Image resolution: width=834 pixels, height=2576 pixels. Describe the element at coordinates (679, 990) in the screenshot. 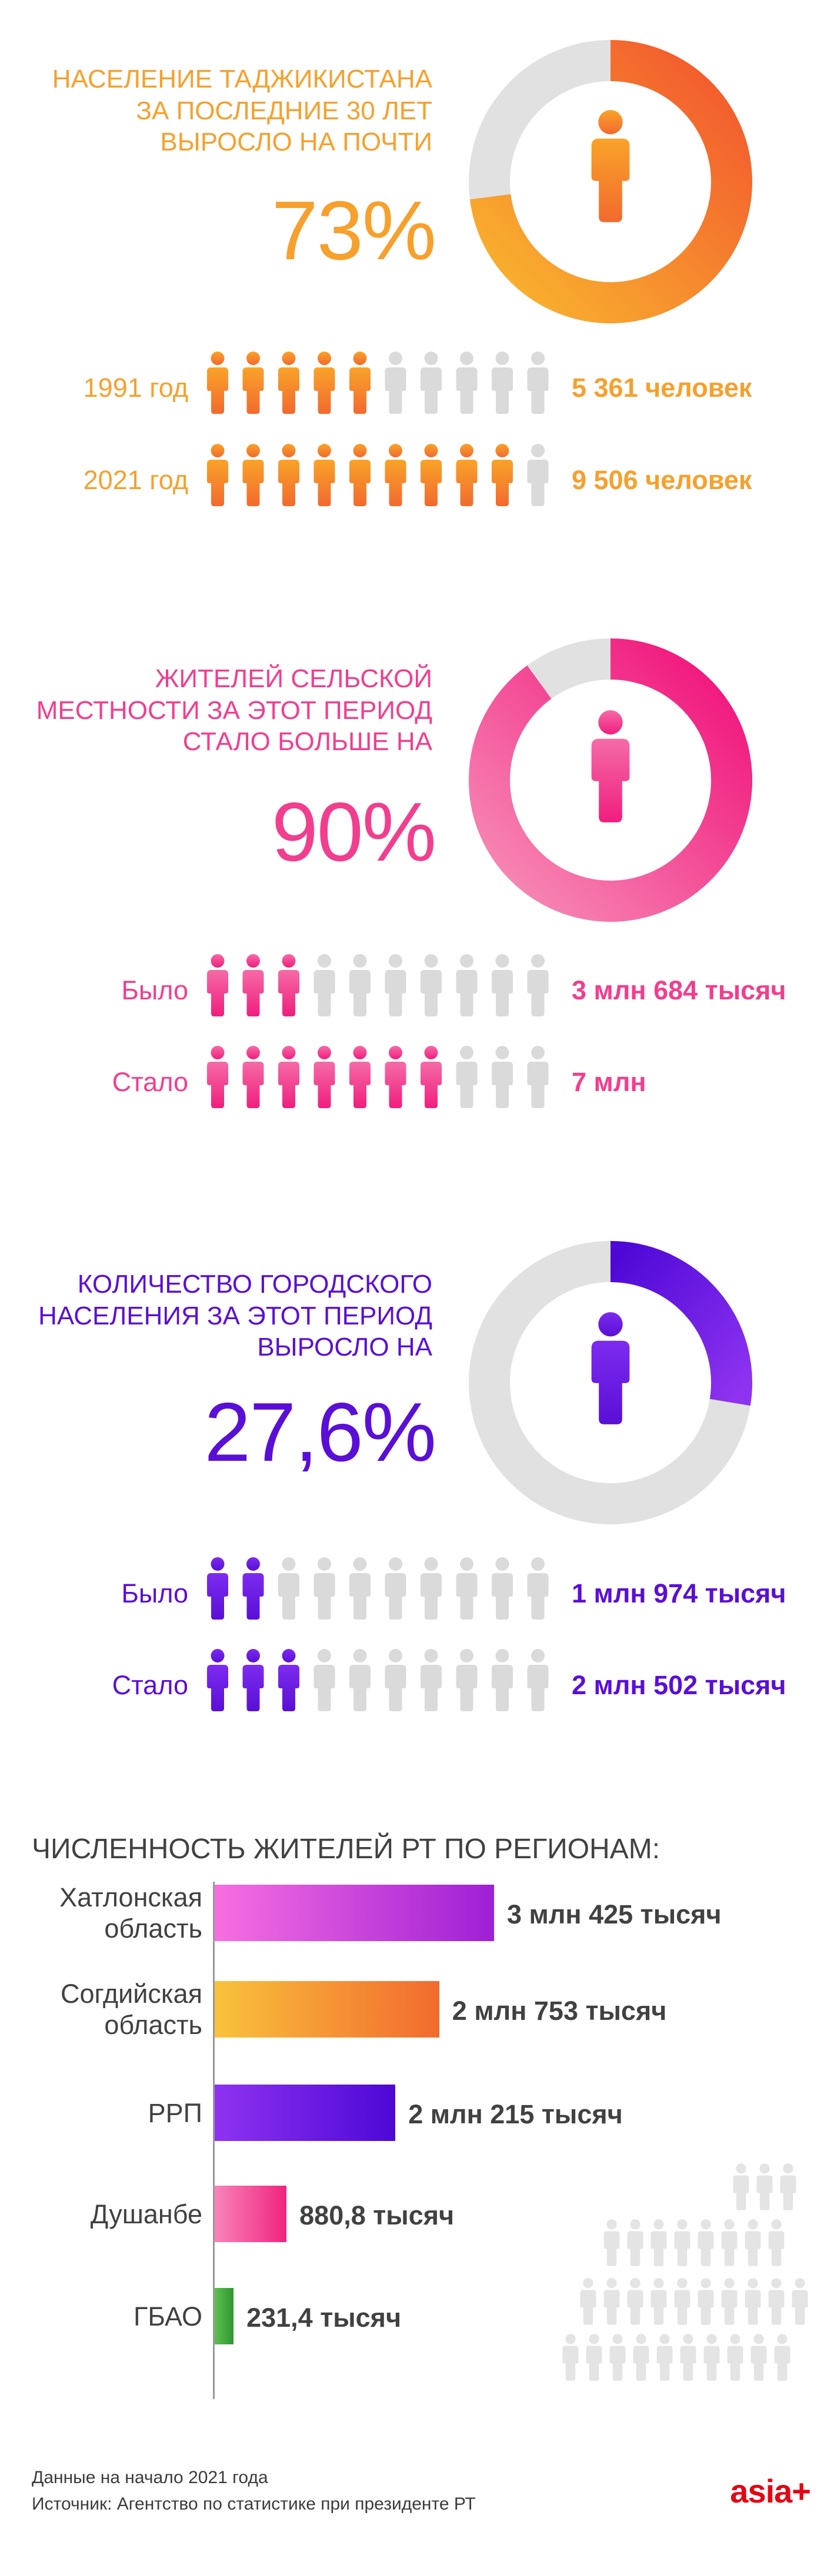

I see `row-value: 3 млн 684 тысяч` at that location.